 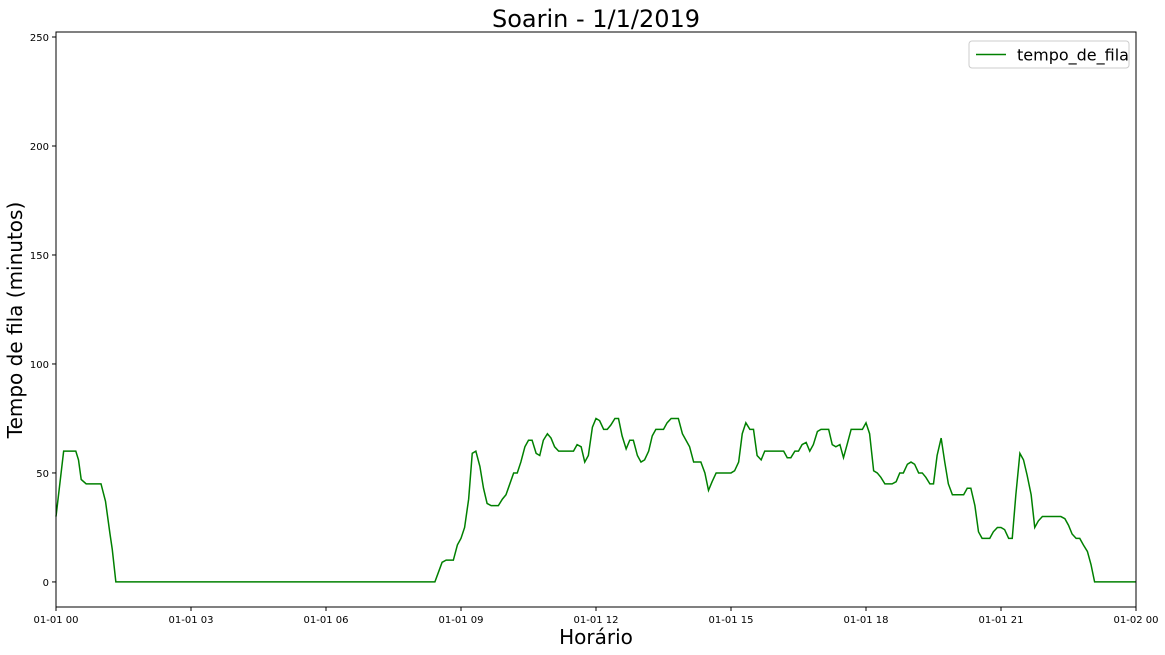 What do you see at coordinates (1136, 620) in the screenshot?
I see `x-tick-label: 01-02 00` at bounding box center [1136, 620].